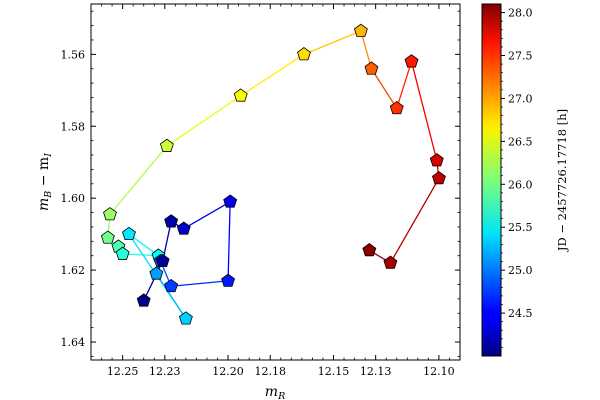 The image size is (600, 400). Describe the element at coordinates (73, 342) in the screenshot. I see `y-tick-label: 1.64` at that location.